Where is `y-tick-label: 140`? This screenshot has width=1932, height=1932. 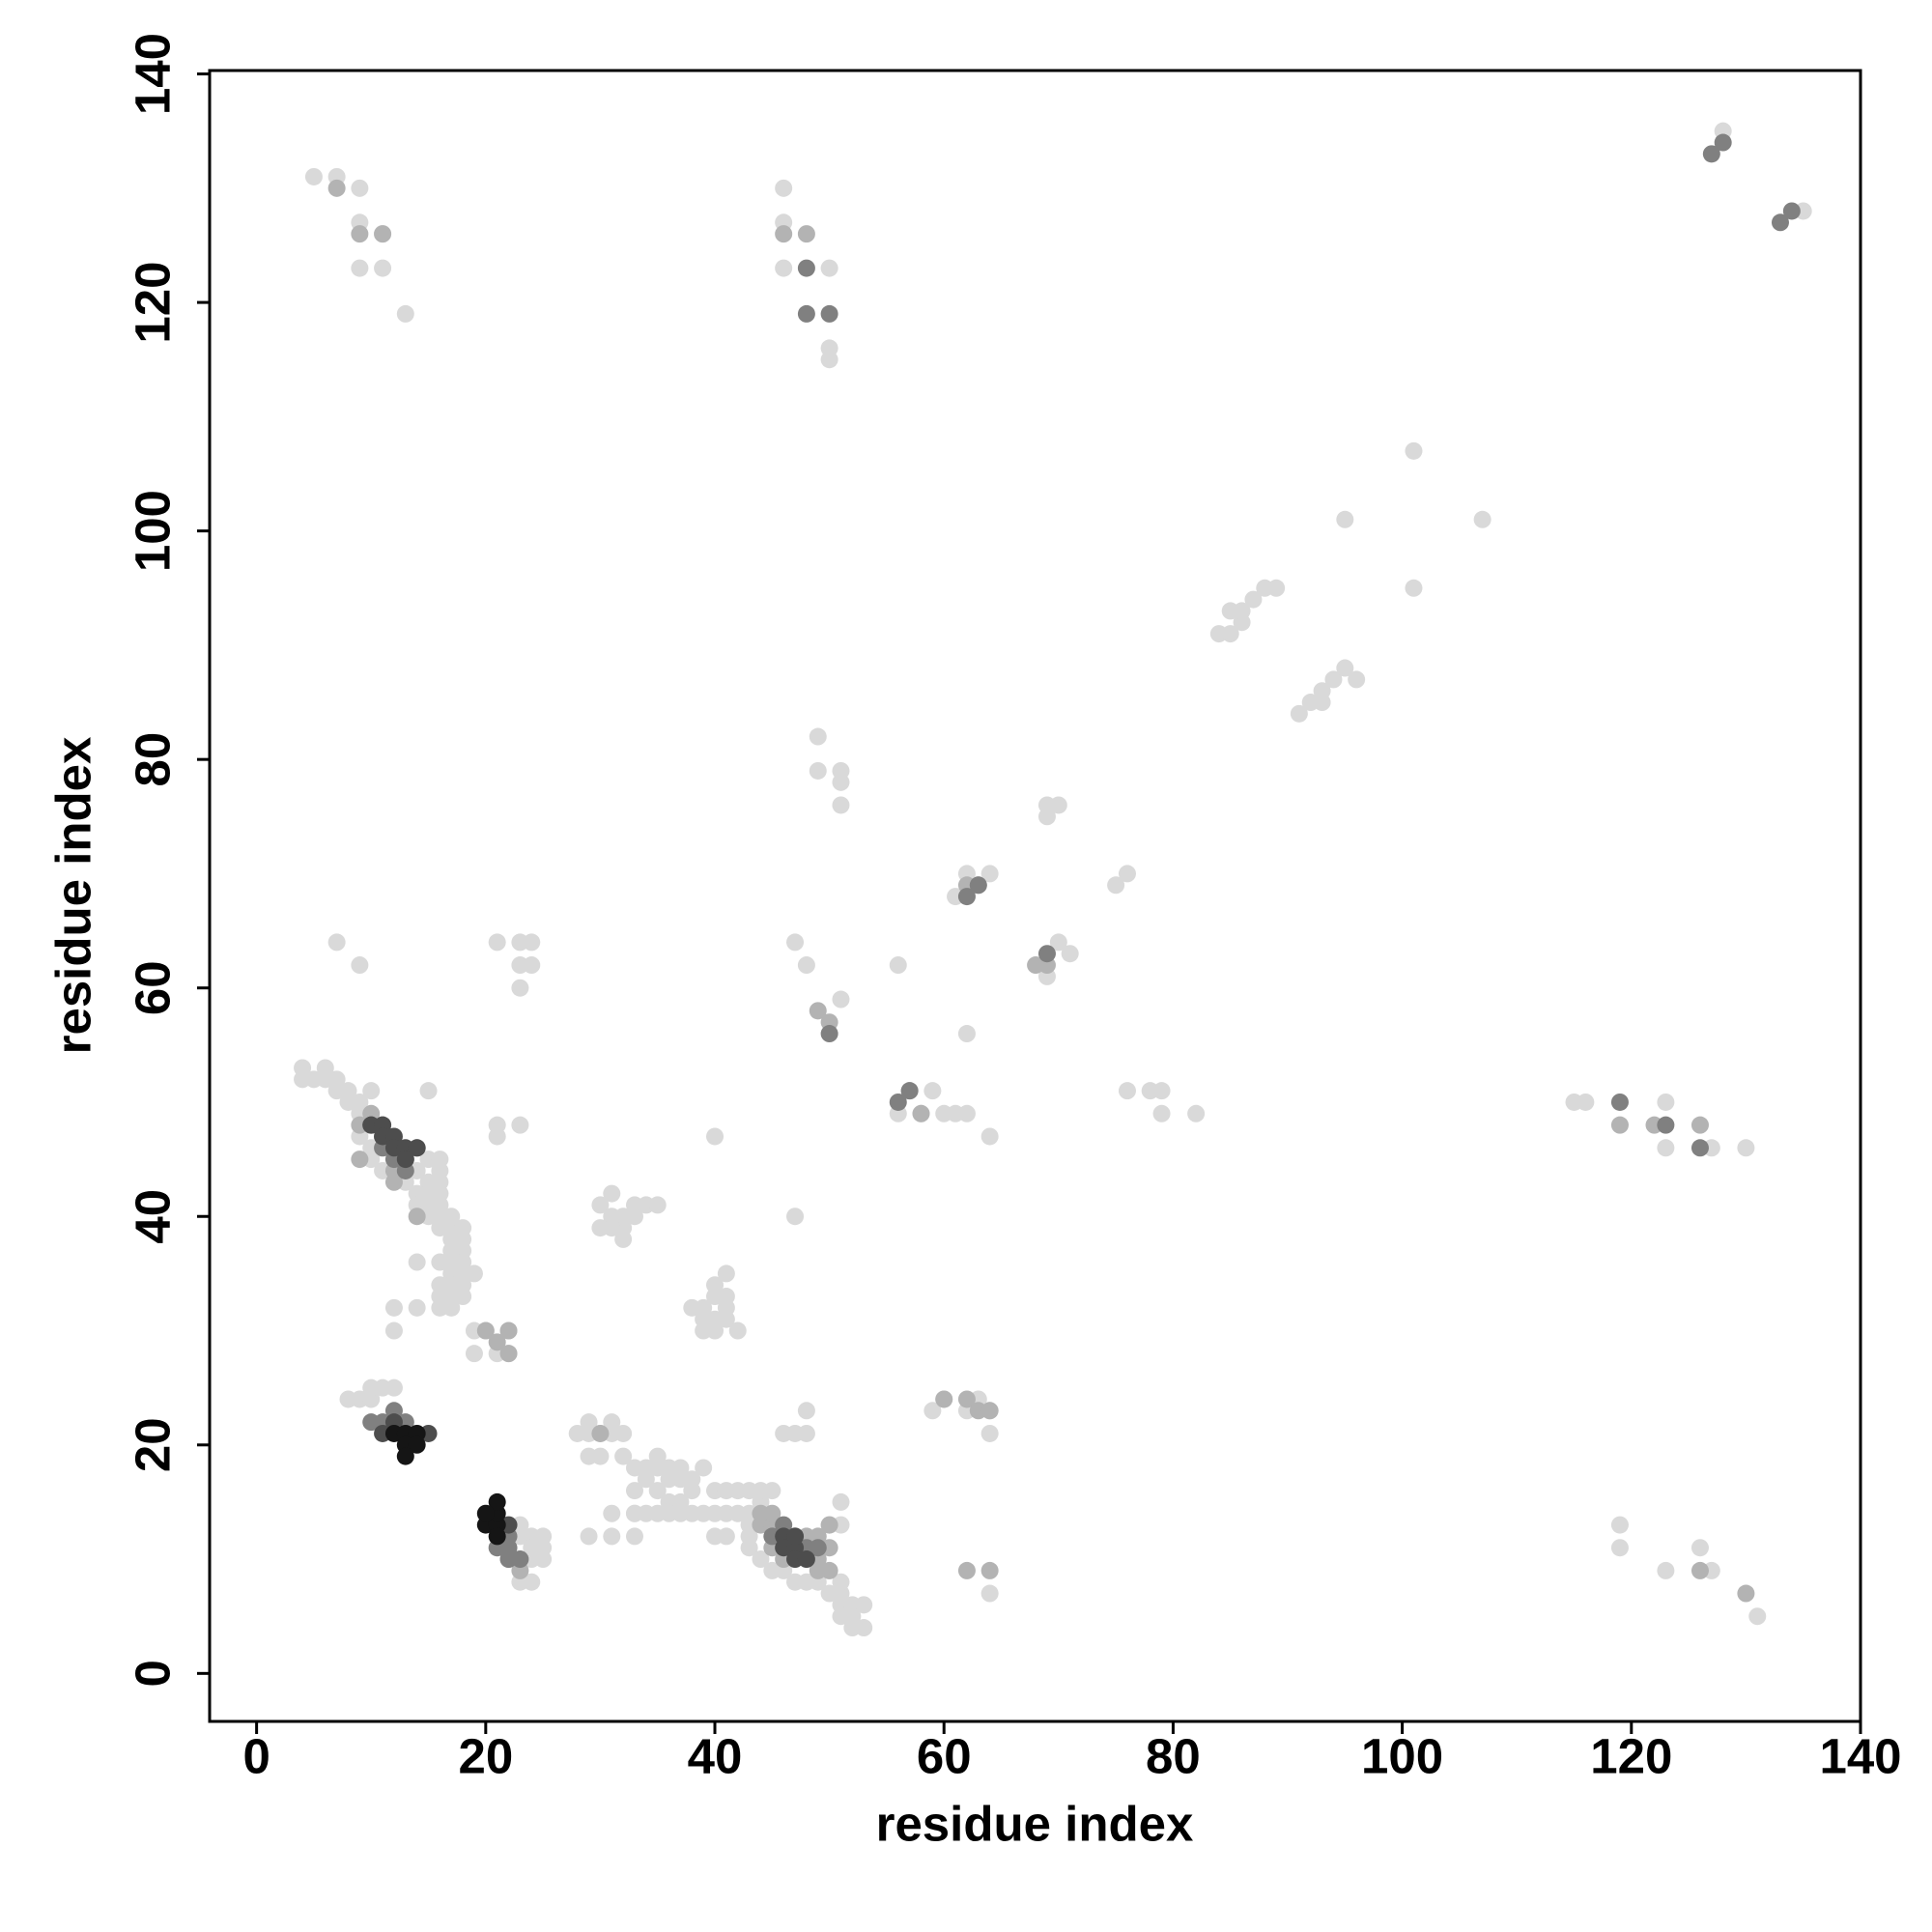 y-tick-label: 140 is located at coordinates (152, 74).